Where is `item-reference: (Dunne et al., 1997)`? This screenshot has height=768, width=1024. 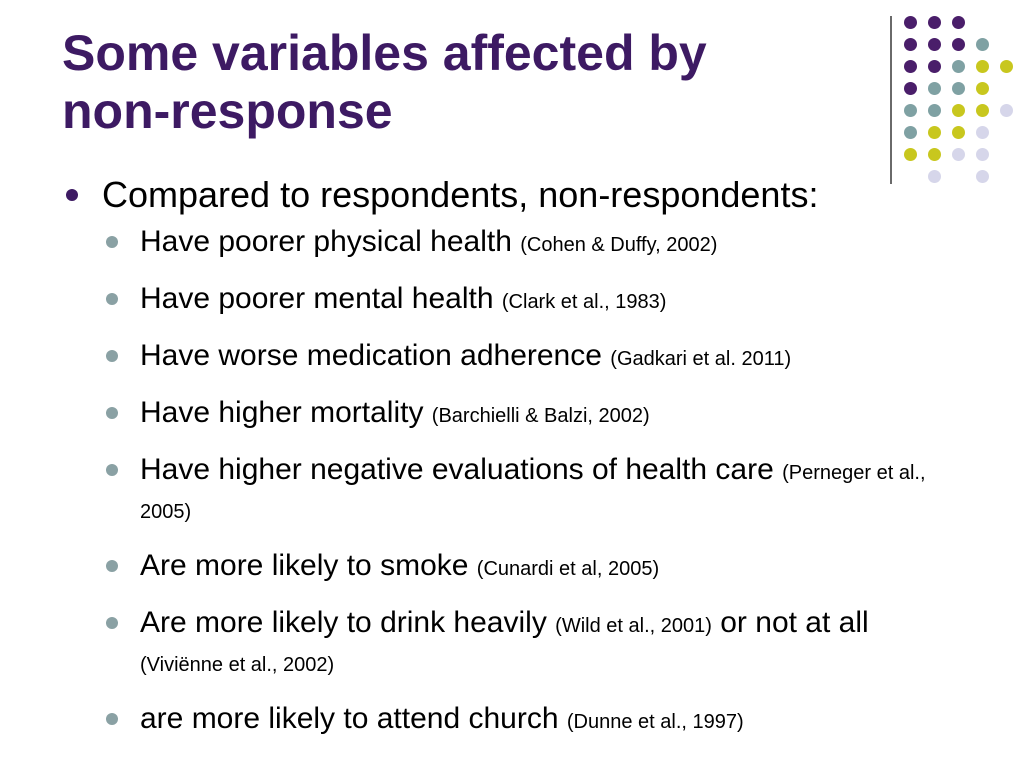
item-reference: (Dunne et al., 1997) is located at coordinates (655, 722).